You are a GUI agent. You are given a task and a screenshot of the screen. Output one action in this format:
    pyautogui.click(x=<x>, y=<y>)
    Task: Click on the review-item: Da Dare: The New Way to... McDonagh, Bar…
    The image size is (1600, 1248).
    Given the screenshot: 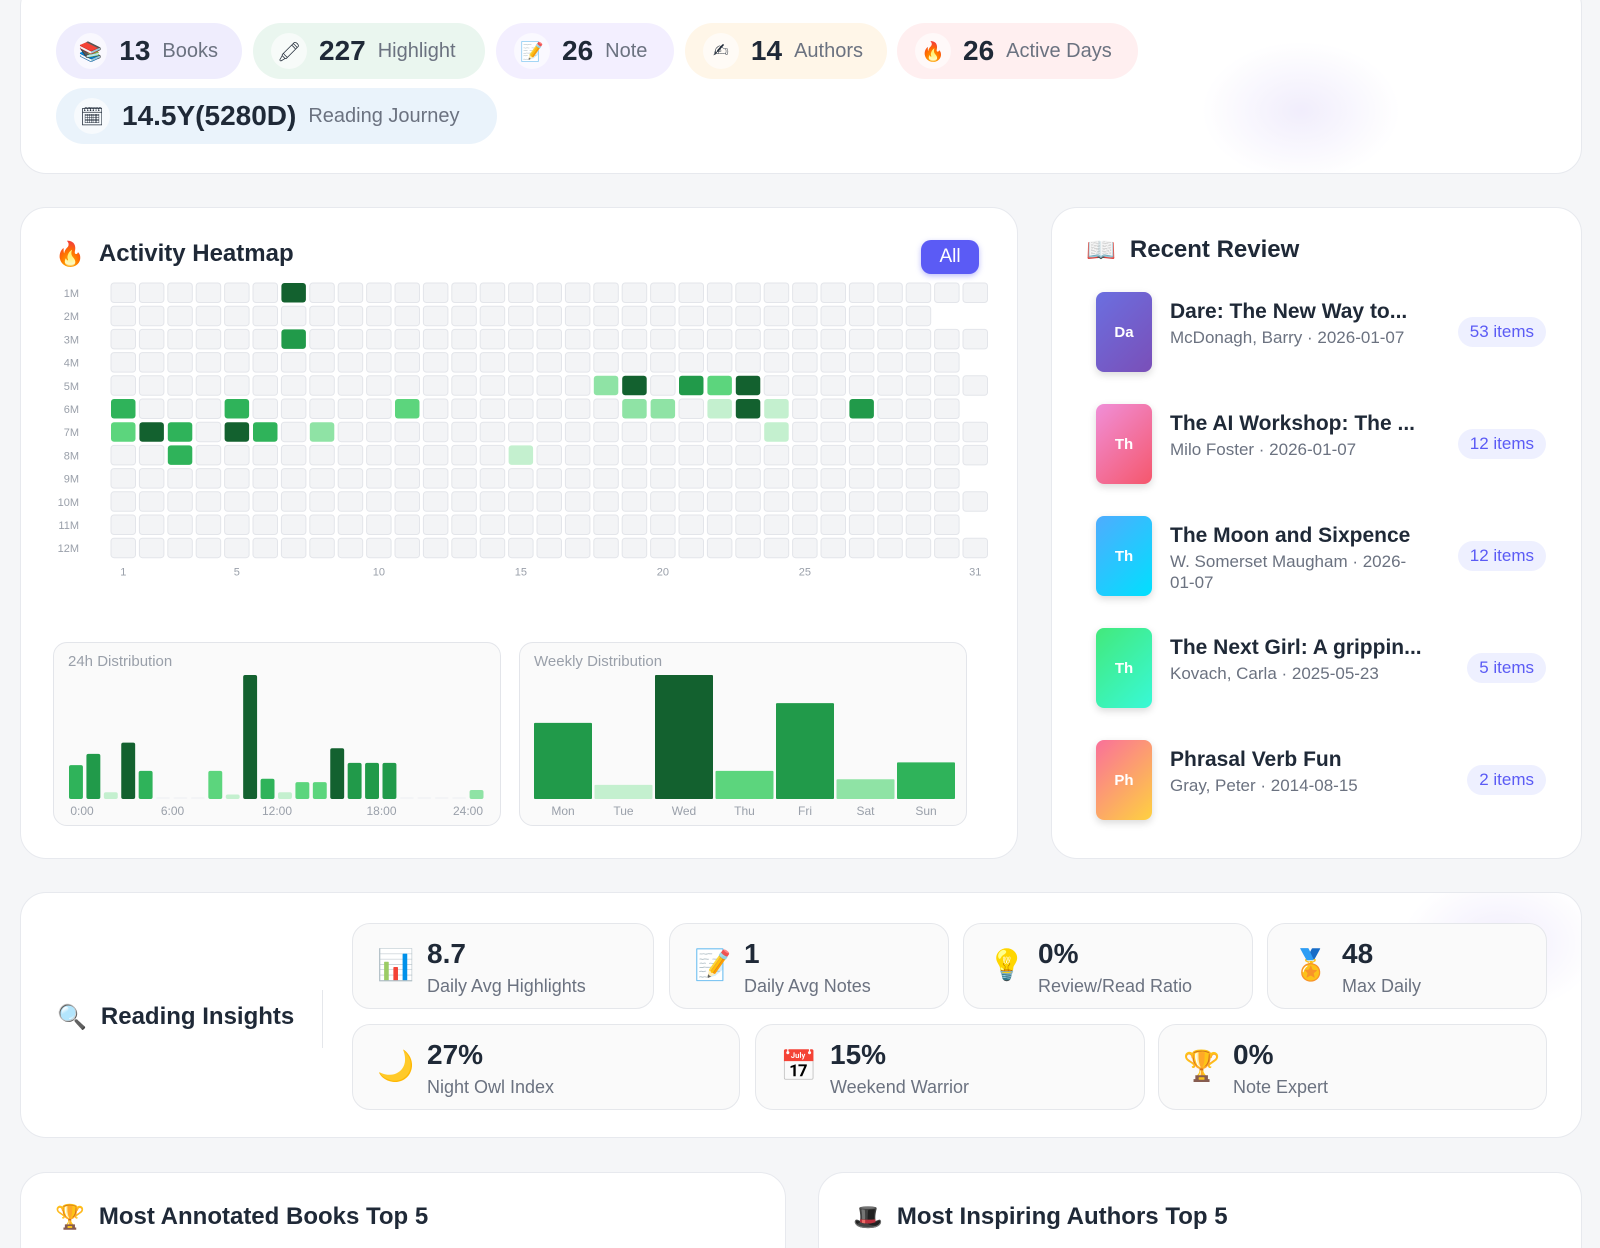 What is the action you would take?
    pyautogui.click(x=1321, y=332)
    